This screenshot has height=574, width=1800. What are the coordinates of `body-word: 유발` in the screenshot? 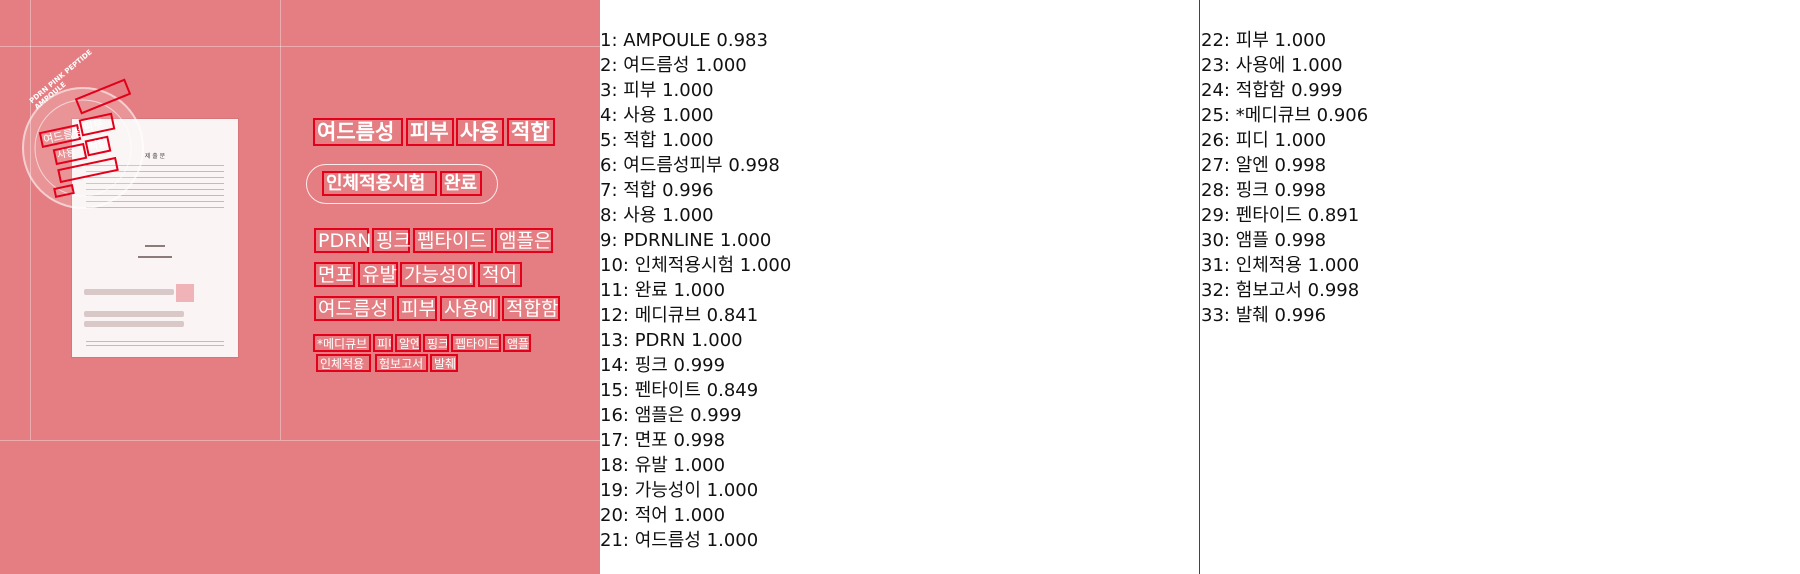 It's located at (378, 274).